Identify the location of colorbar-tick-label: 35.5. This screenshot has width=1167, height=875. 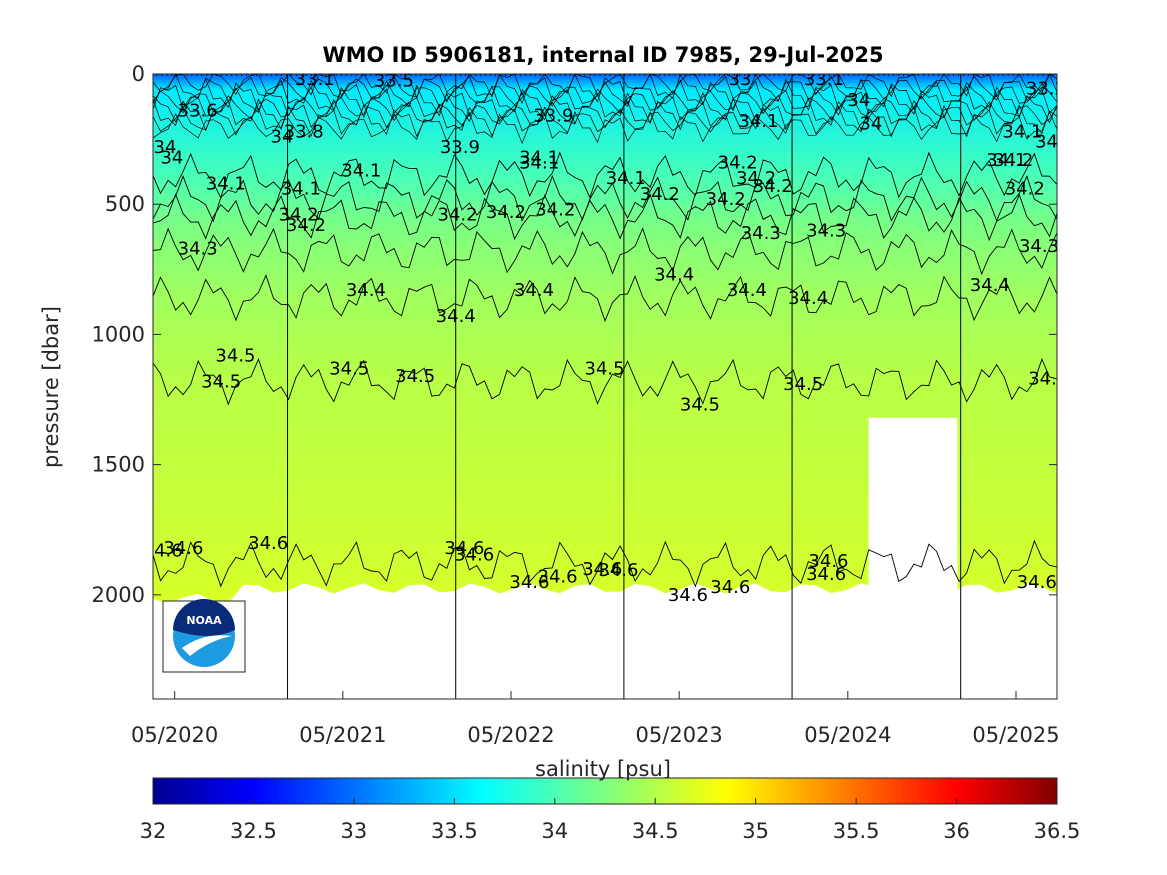
(856, 831).